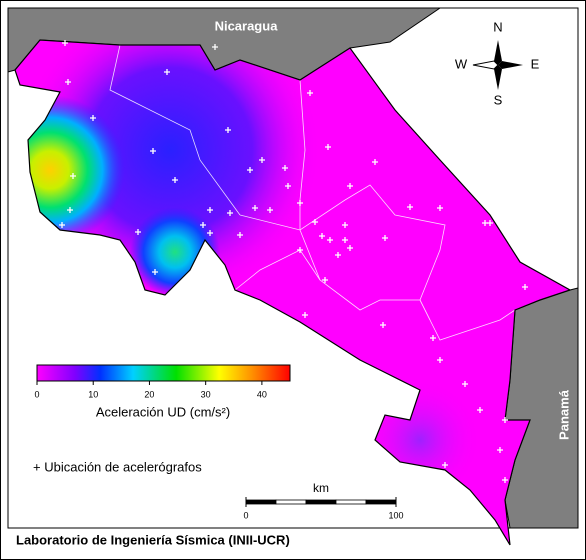  What do you see at coordinates (247, 25) in the screenshot?
I see `country-label: Nicaragua` at bounding box center [247, 25].